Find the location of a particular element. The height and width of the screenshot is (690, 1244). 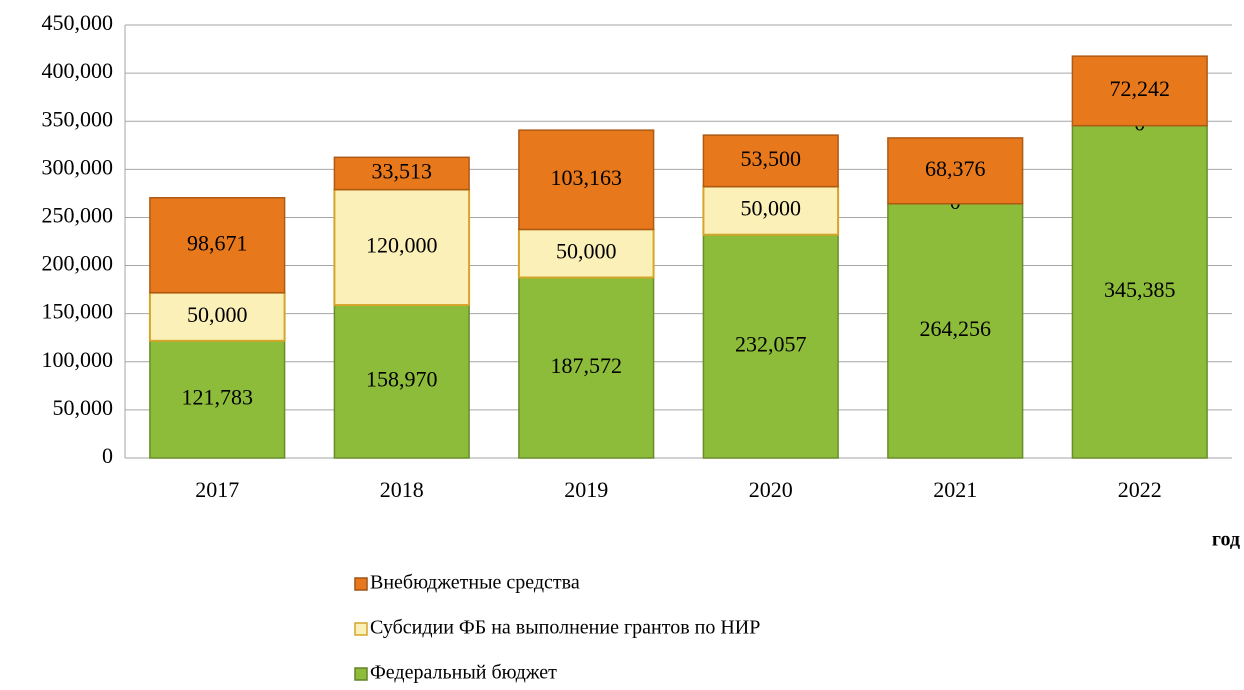

y-tick-label: 350,000 is located at coordinates (78, 118).